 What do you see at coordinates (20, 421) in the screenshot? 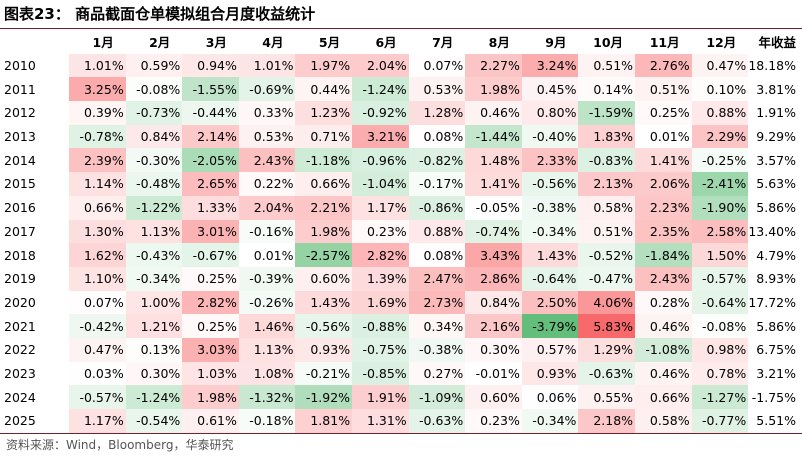
I see `row-year-label: 2025` at bounding box center [20, 421].